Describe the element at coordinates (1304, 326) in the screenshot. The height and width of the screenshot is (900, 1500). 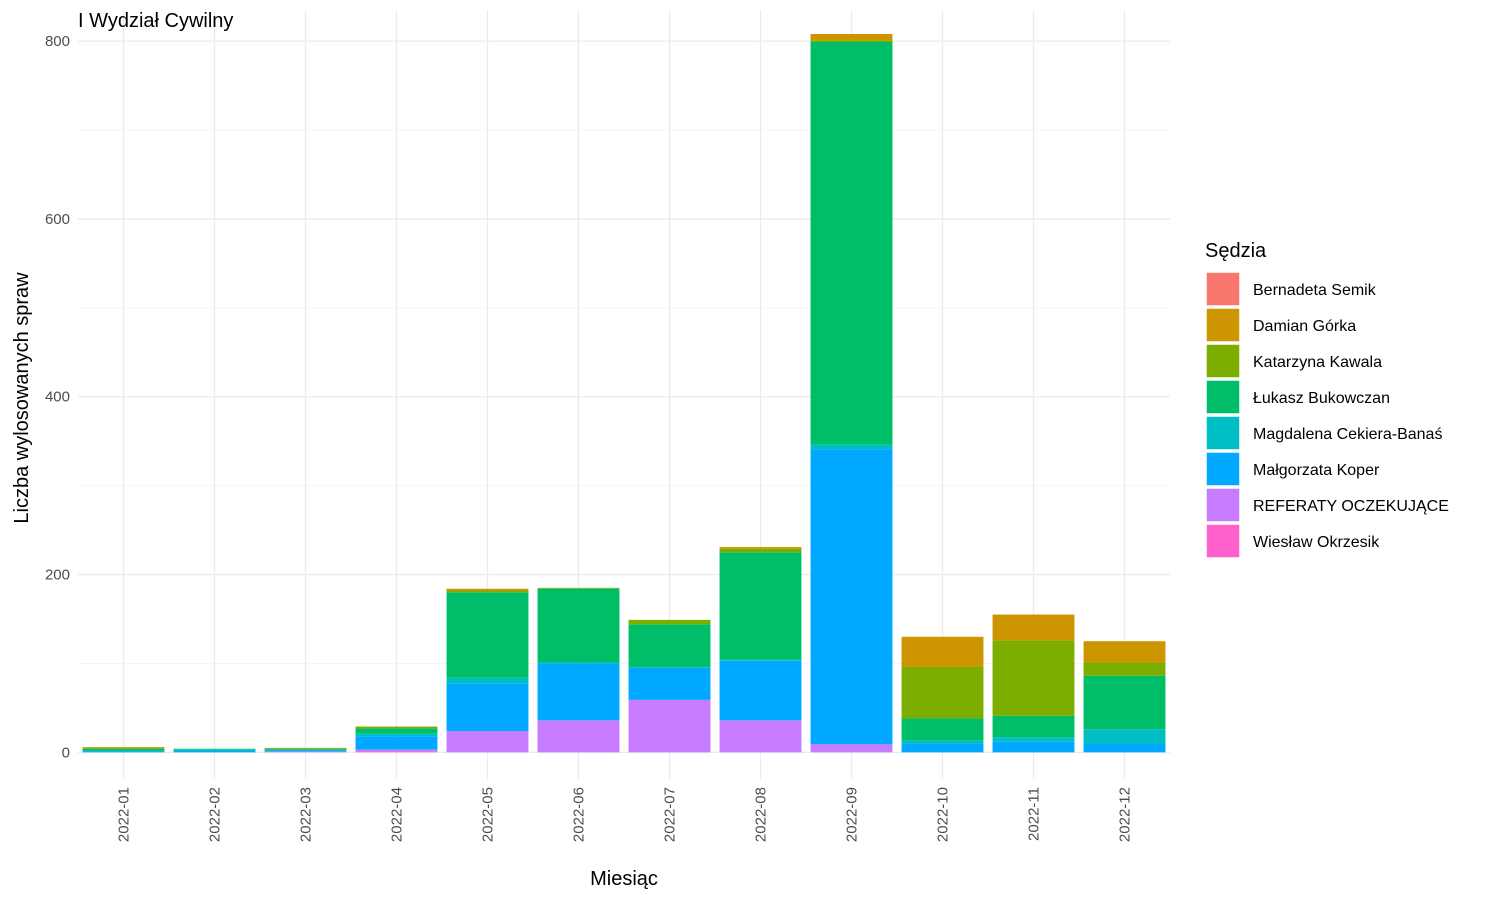
I see `legend-label: Damian Górka` at that location.